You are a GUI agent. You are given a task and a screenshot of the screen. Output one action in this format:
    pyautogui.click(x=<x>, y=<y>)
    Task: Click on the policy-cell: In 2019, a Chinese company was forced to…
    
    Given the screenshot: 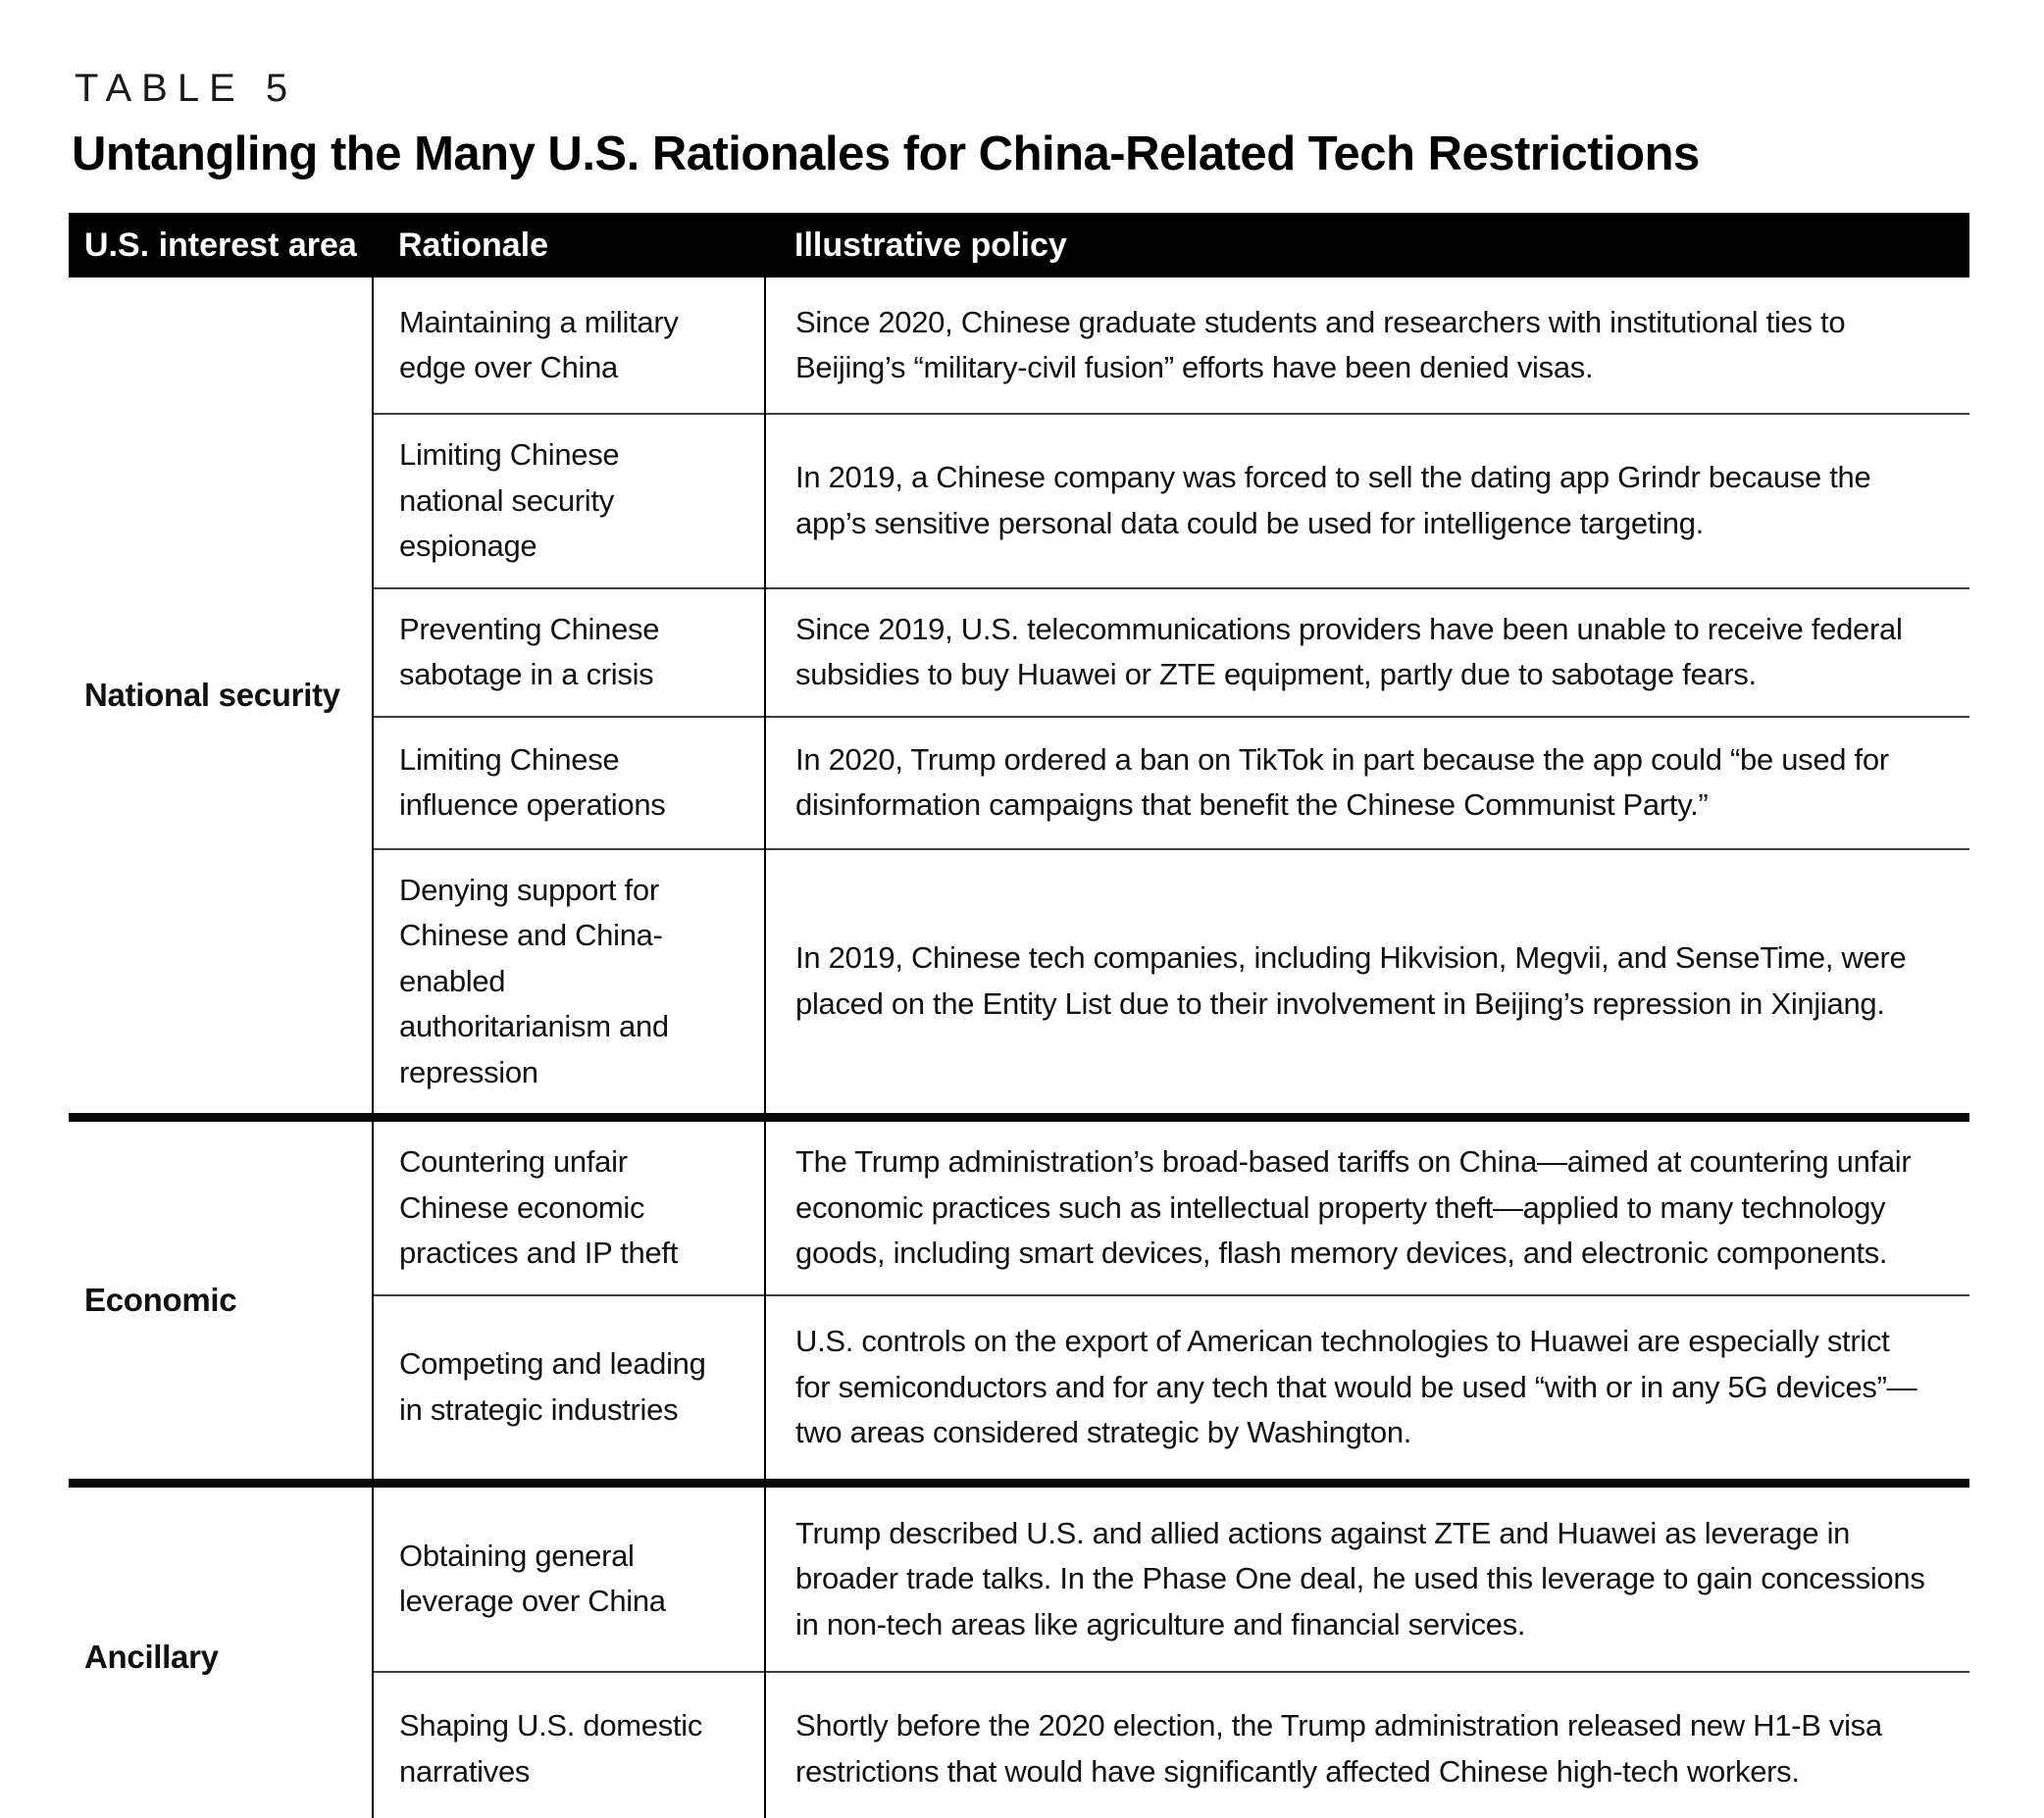 What is the action you would take?
    pyautogui.click(x=1367, y=500)
    